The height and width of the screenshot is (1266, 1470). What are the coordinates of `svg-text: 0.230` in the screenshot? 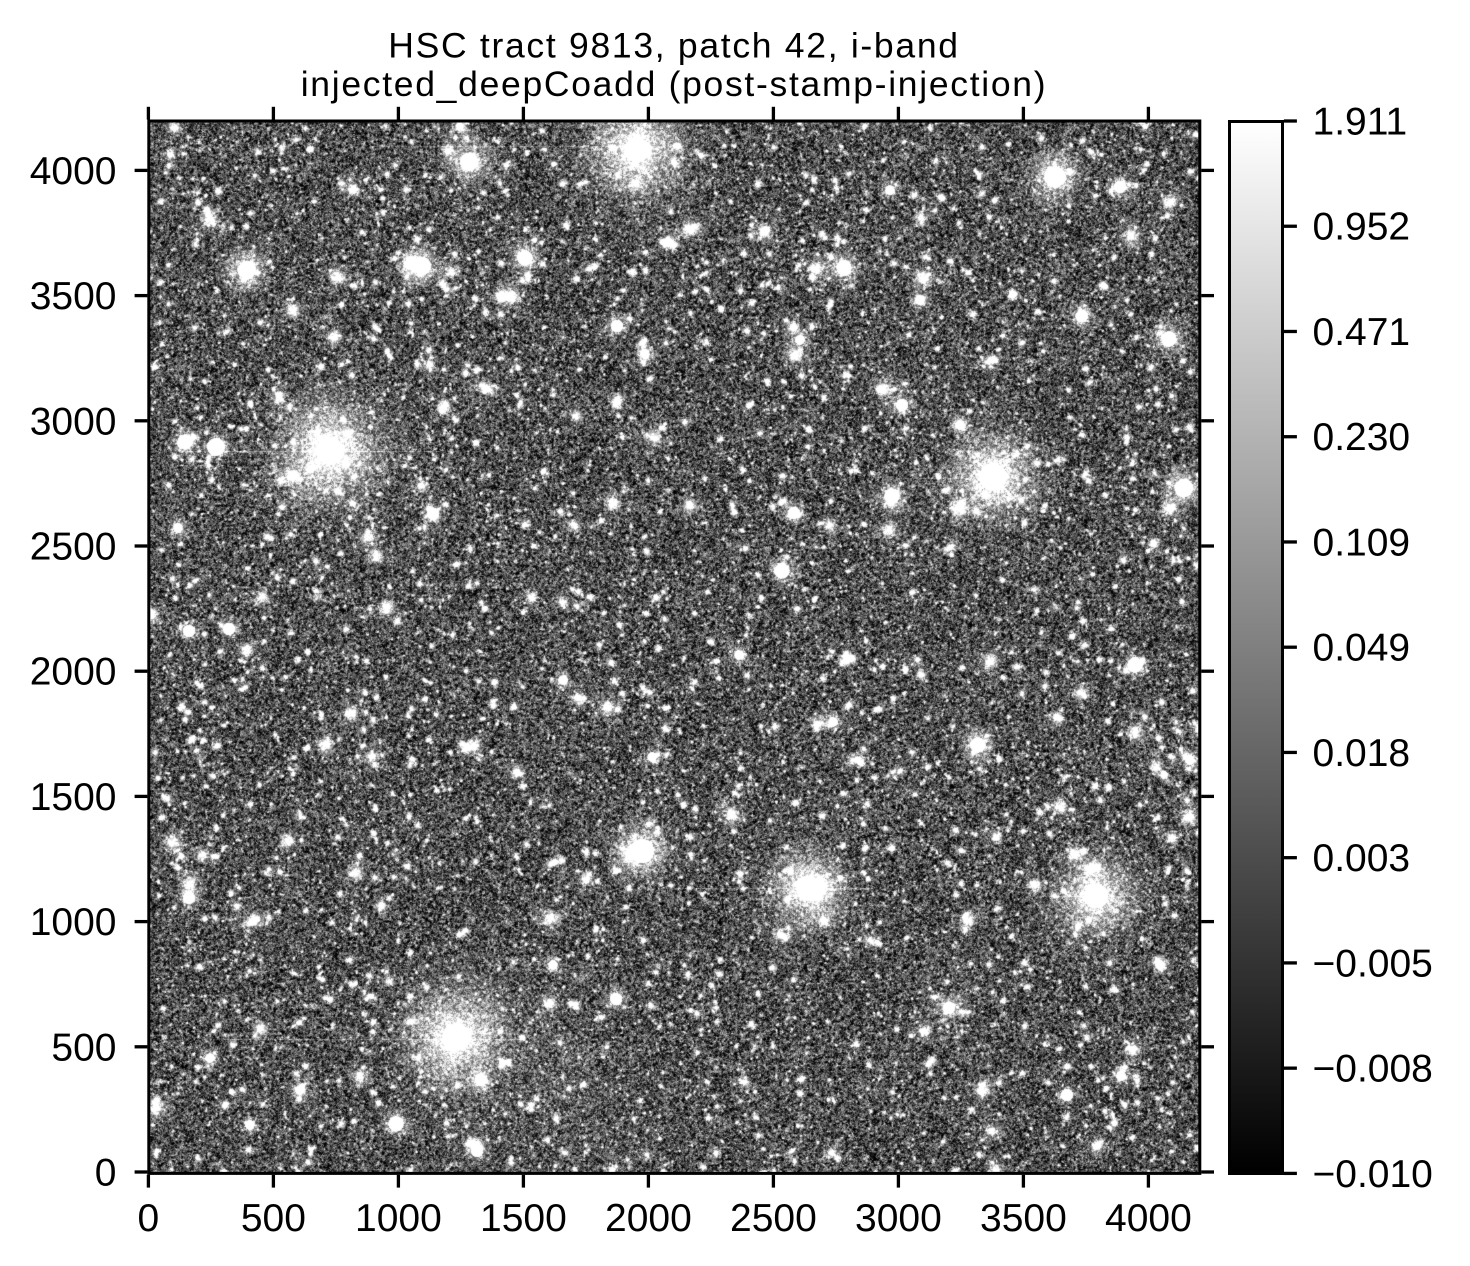 It's located at (1362, 437).